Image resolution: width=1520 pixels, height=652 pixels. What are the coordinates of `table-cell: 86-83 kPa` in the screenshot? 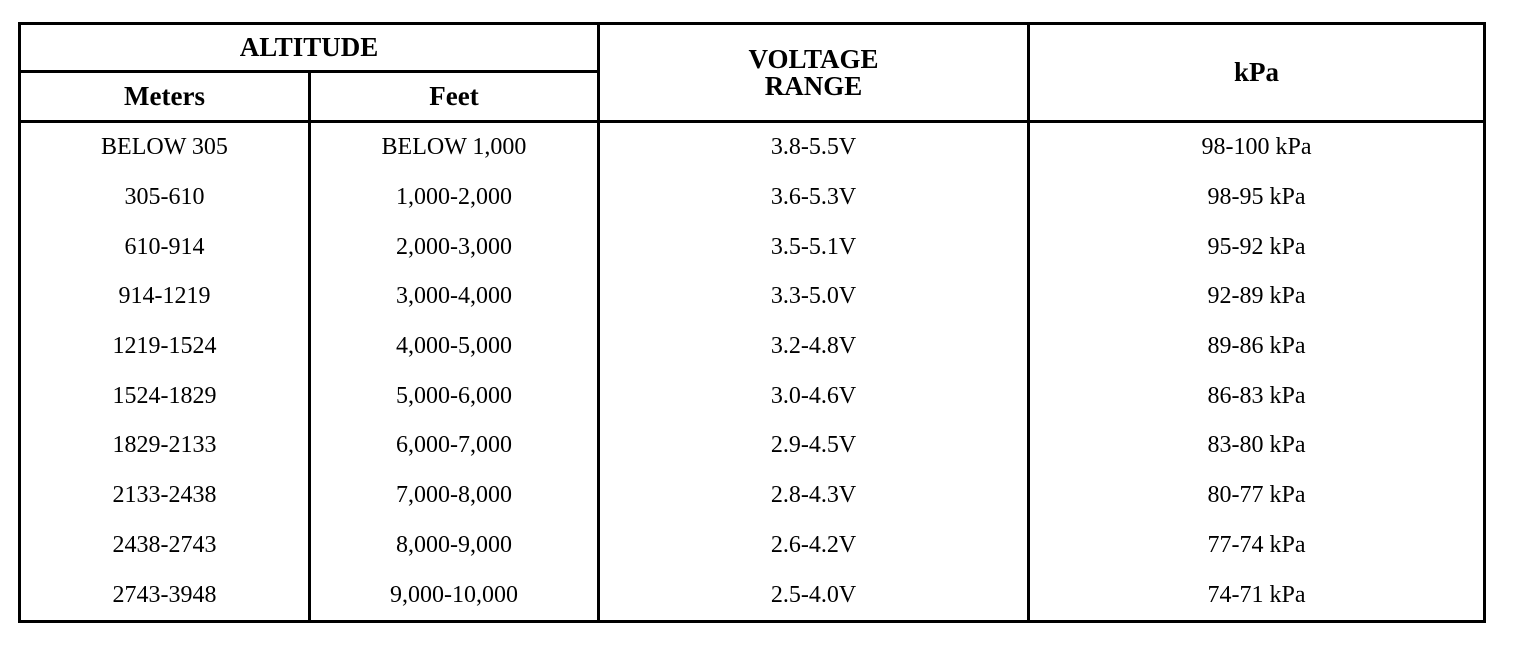 It's located at (1256, 396).